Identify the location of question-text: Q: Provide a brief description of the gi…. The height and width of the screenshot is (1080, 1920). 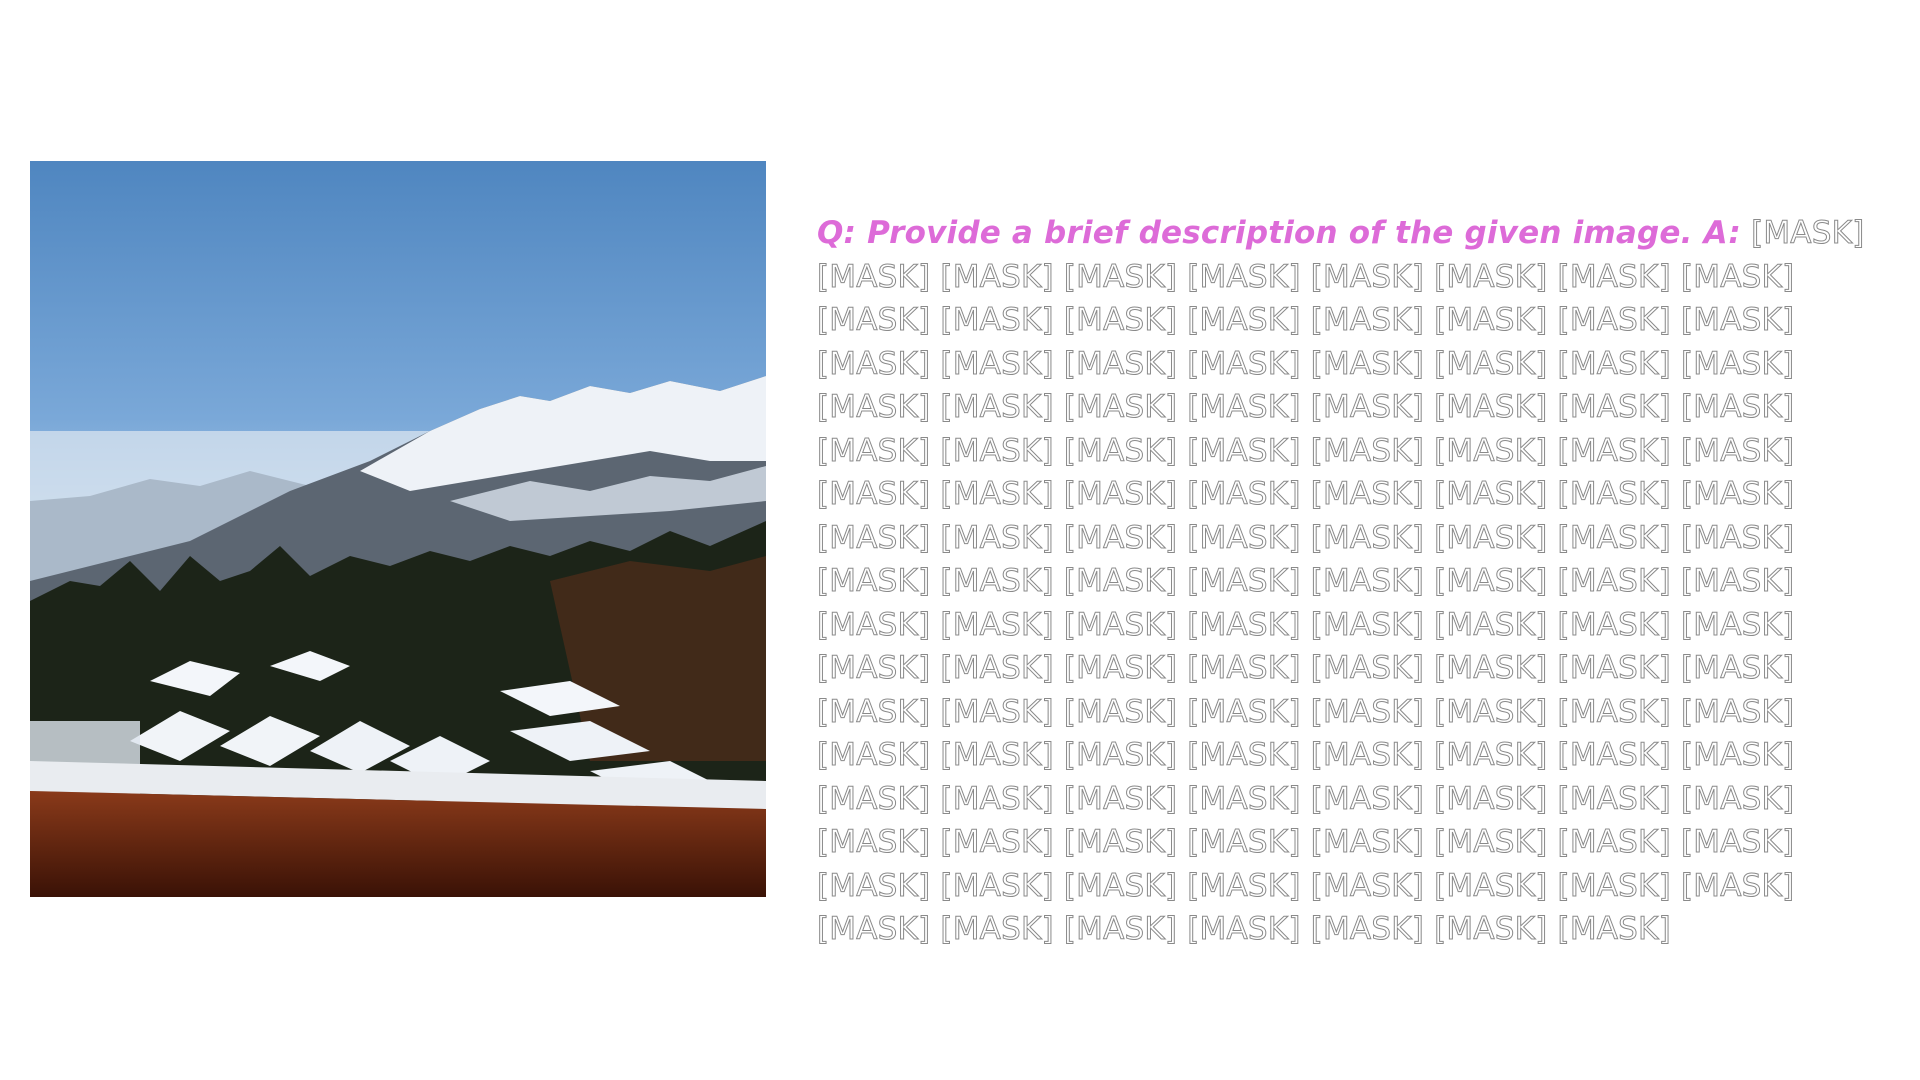
(1279, 233).